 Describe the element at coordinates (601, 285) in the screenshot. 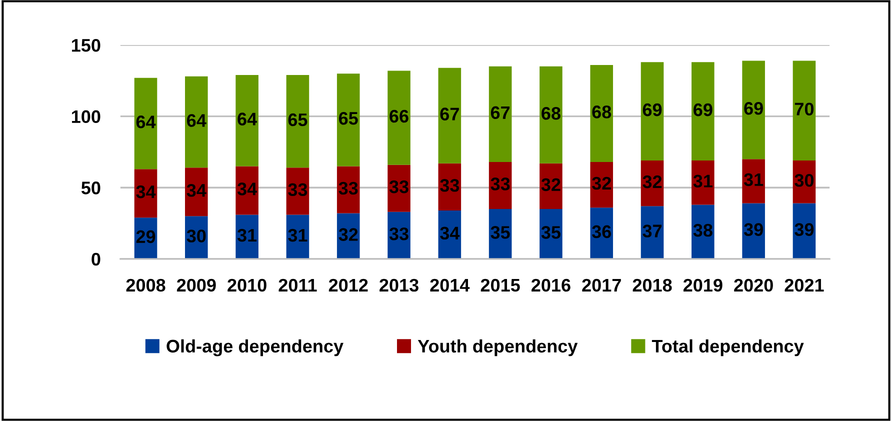

I see `x-tick-label: 2017` at that location.